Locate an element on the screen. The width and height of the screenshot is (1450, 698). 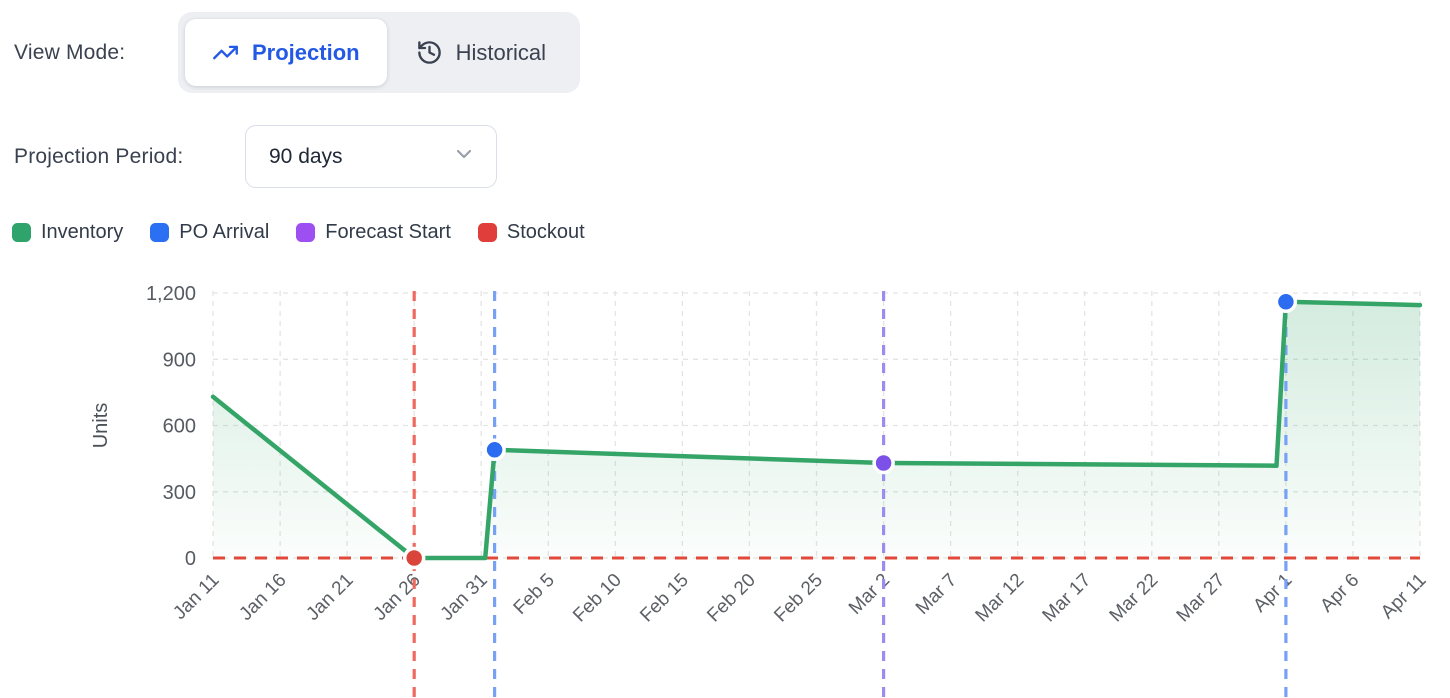
legend-label: PO Arrival is located at coordinates (224, 232).